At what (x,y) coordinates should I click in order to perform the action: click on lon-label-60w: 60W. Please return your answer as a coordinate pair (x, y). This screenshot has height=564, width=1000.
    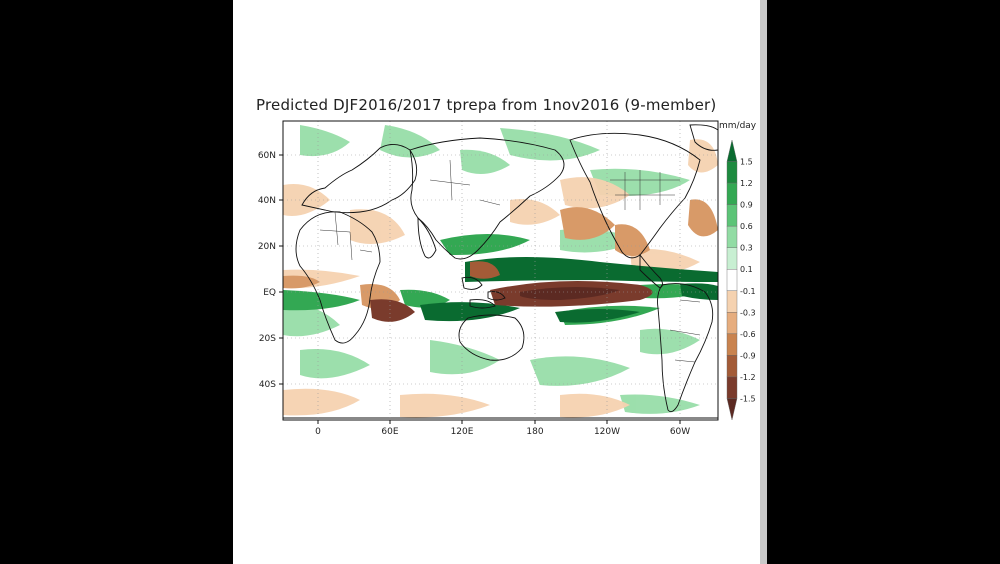
    Looking at the image, I should click on (680, 432).